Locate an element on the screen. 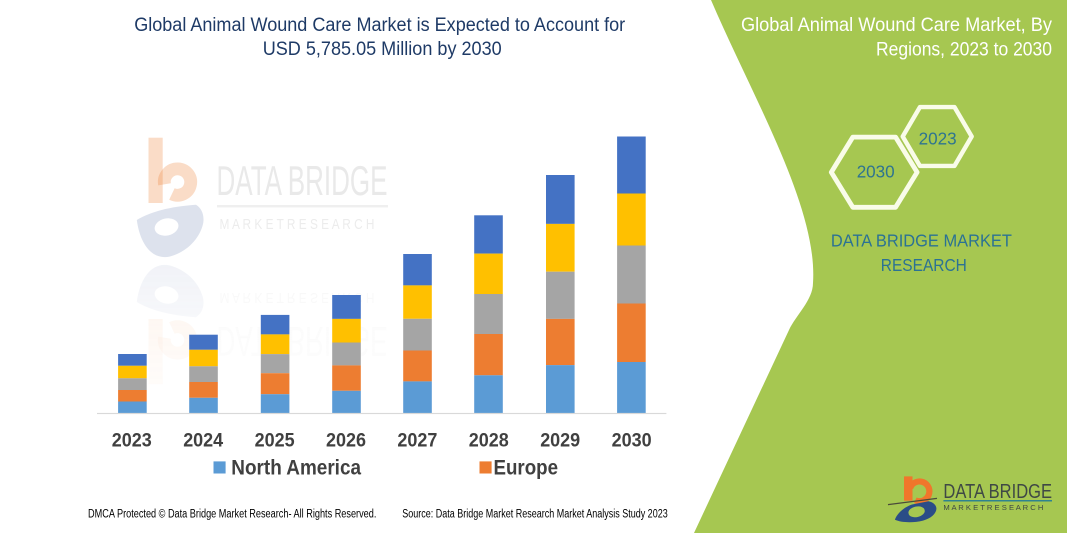 The image size is (1067, 533). svg-text: 2027 is located at coordinates (417, 441).